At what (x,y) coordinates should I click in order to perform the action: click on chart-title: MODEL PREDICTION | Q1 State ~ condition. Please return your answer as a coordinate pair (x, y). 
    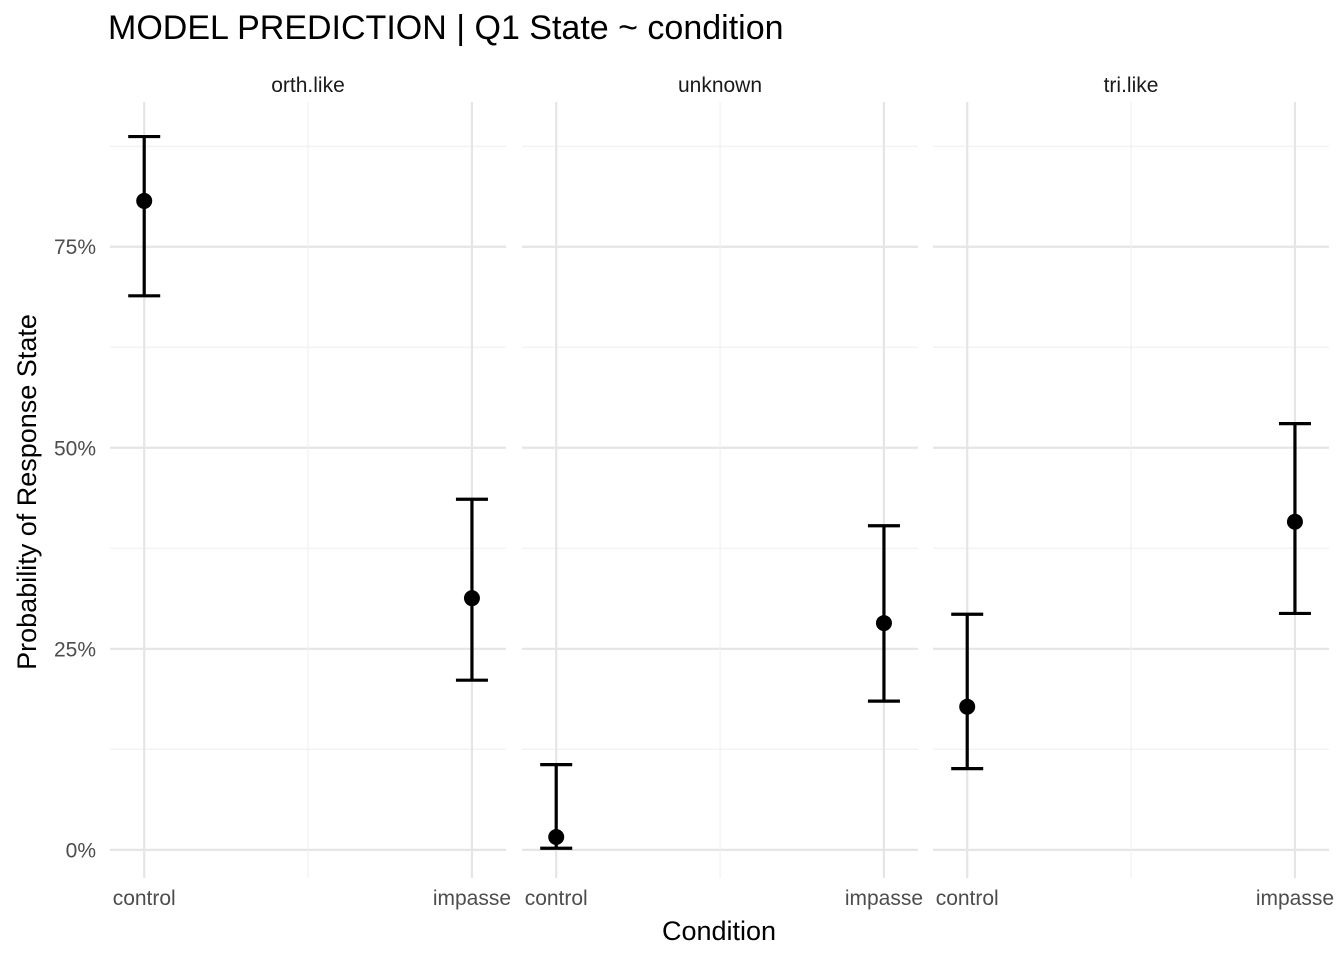
    Looking at the image, I should click on (446, 28).